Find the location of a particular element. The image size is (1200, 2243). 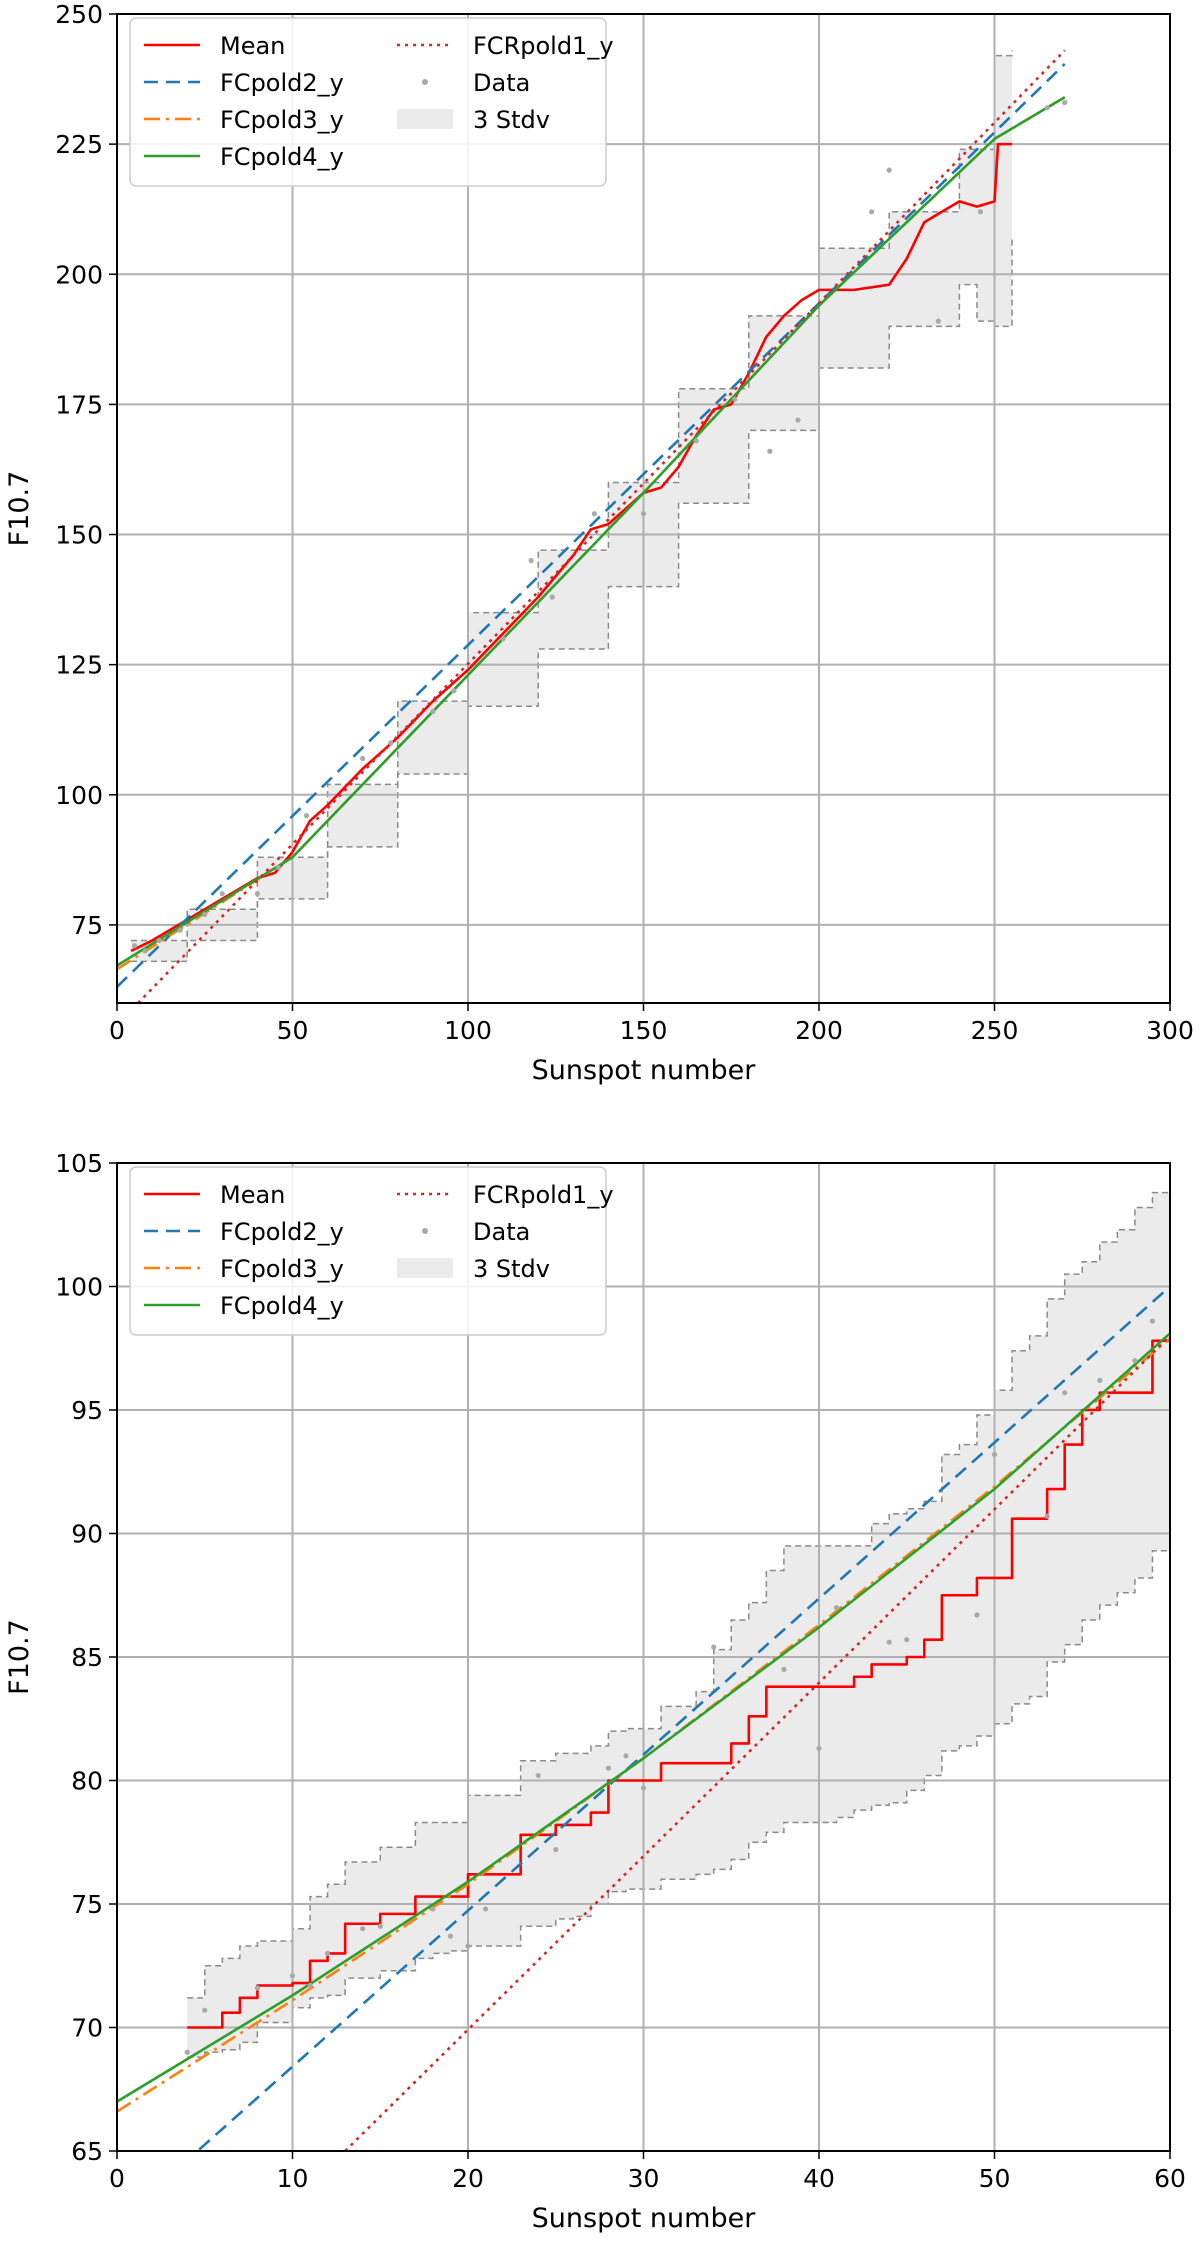

y-tick-label: 225 is located at coordinates (79, 144).